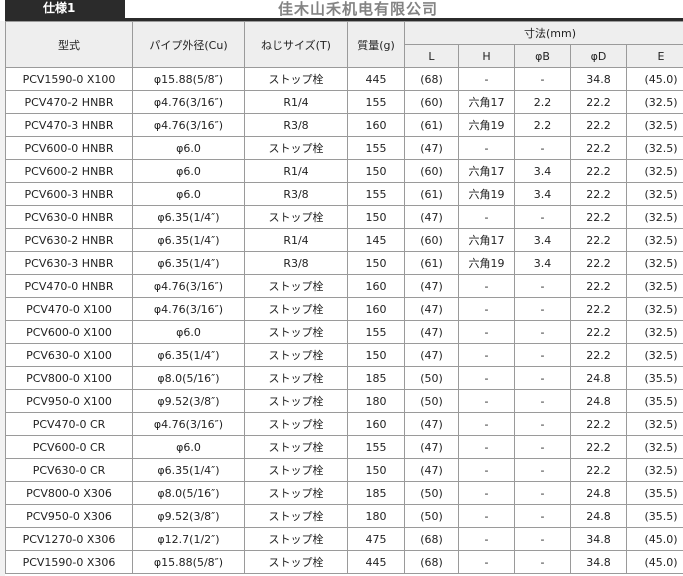 The width and height of the screenshot is (683, 576). Describe the element at coordinates (431, 56) in the screenshot. I see `header-L: L` at that location.